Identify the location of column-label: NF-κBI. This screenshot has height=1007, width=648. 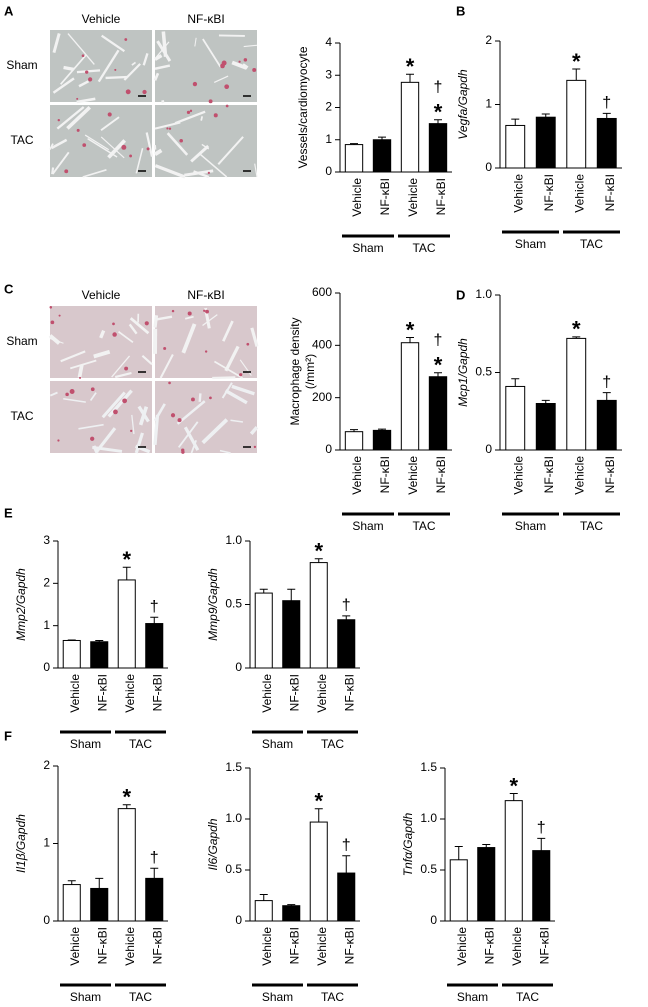
(205, 295).